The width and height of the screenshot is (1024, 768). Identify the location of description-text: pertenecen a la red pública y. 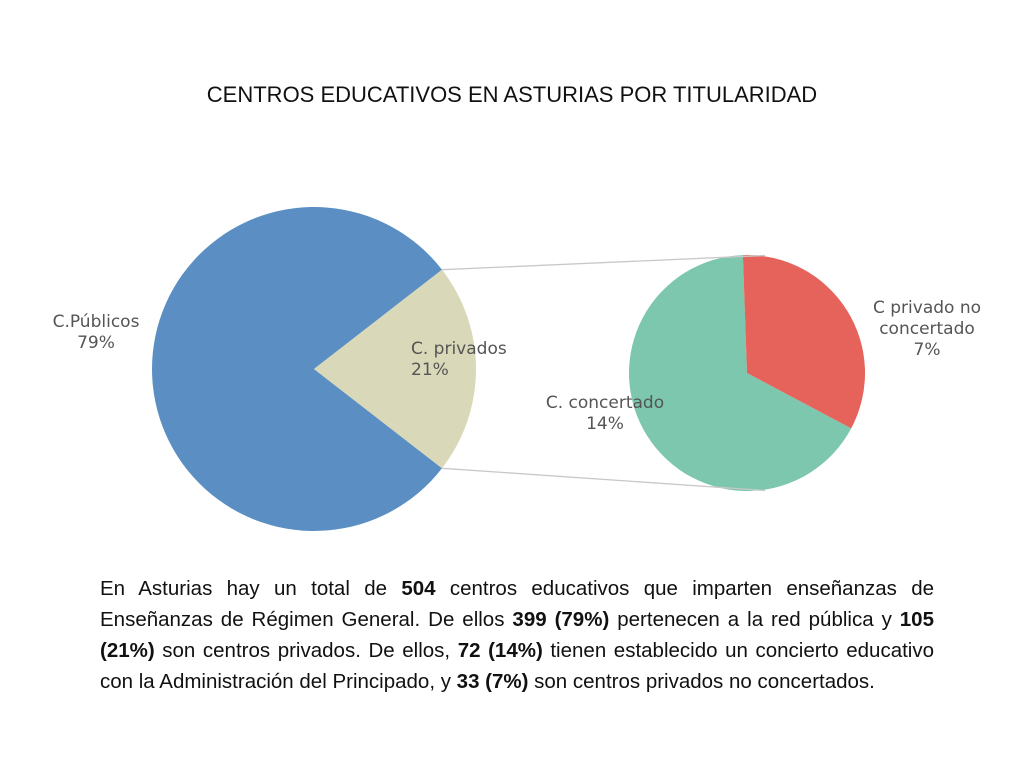
(754, 619).